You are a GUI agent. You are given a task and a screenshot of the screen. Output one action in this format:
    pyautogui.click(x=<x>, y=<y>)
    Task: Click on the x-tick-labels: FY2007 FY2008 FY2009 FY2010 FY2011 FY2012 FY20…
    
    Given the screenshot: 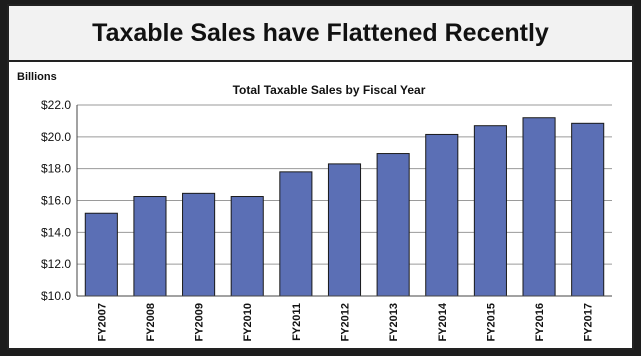 What is the action you would take?
    pyautogui.click(x=345, y=321)
    